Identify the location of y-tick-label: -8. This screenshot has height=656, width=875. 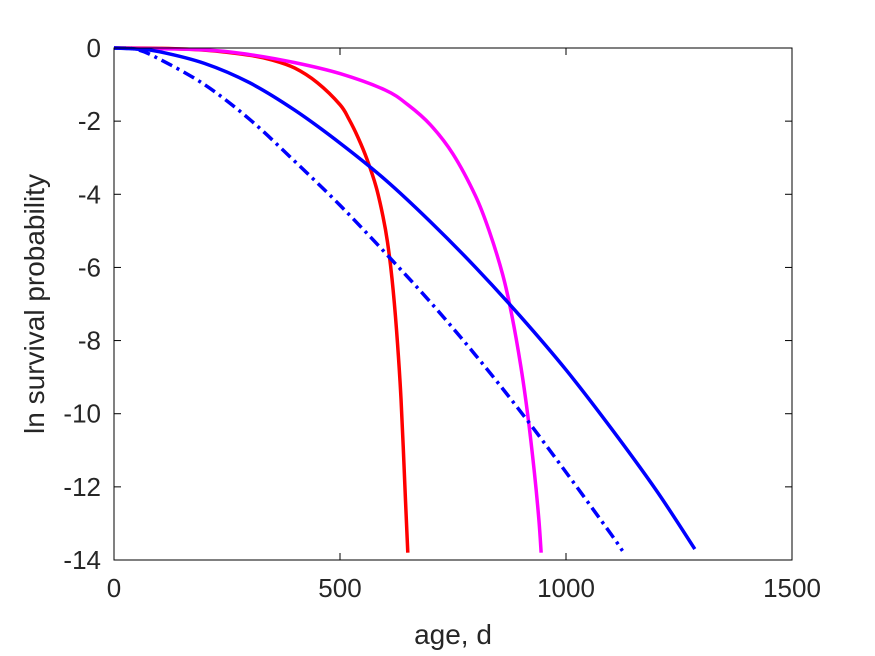
(89, 341).